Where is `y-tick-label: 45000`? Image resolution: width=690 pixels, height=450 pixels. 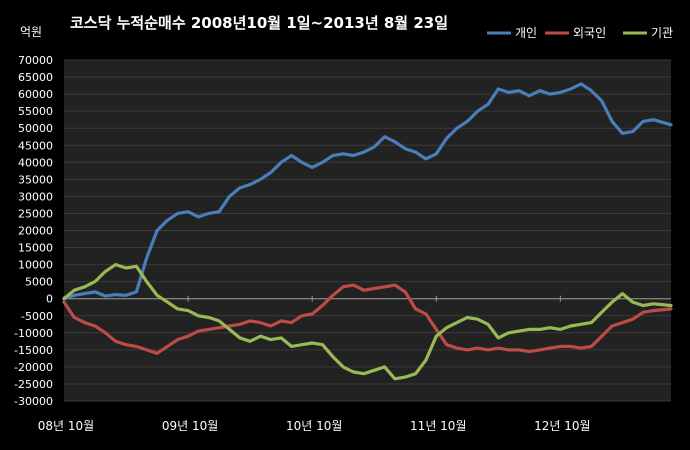 y-tick-label: 45000 is located at coordinates (35, 145).